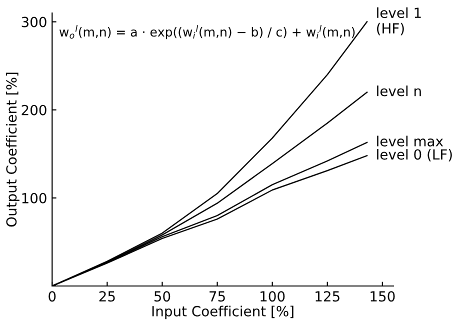  Describe the element at coordinates (328, 296) in the screenshot. I see `x-tick-label: 125` at that location.